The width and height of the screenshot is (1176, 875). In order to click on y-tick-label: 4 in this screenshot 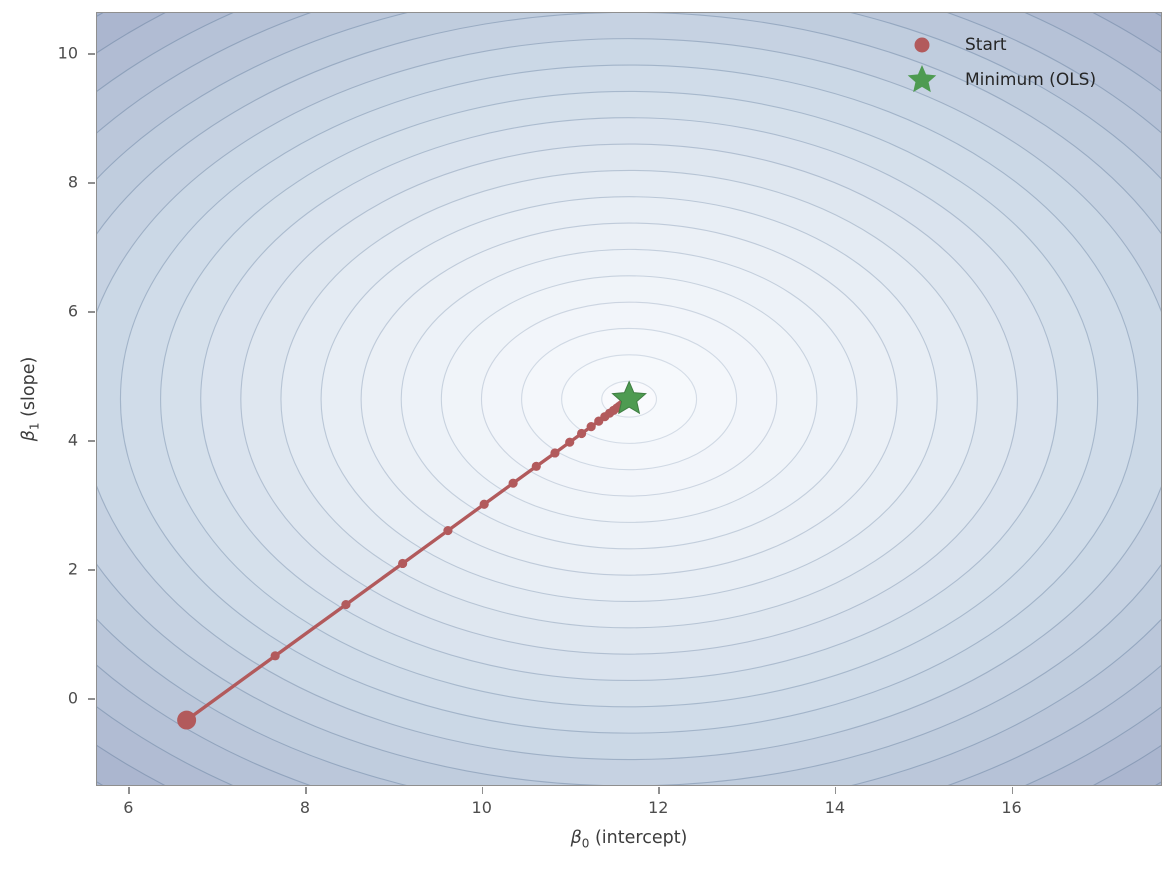, I will do `click(72, 440)`.